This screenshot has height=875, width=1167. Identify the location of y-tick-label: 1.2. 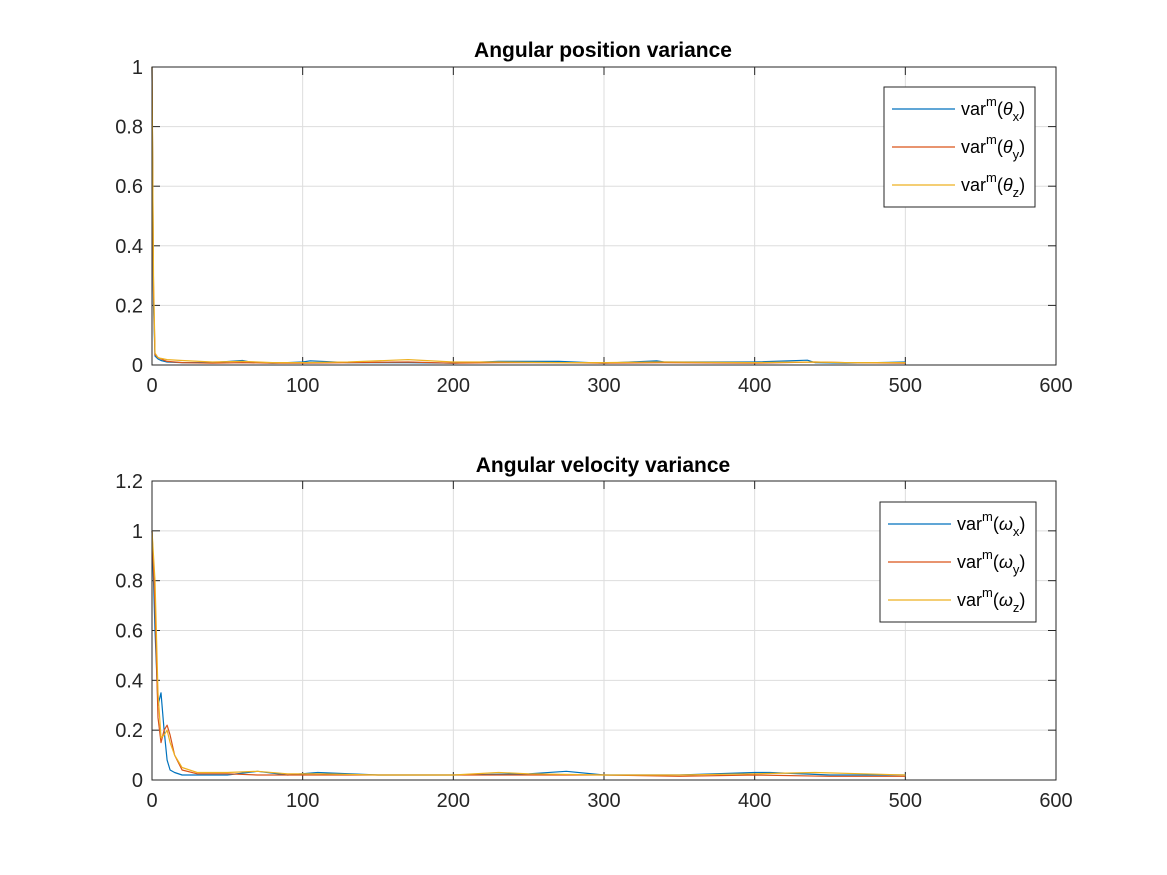
(129, 482).